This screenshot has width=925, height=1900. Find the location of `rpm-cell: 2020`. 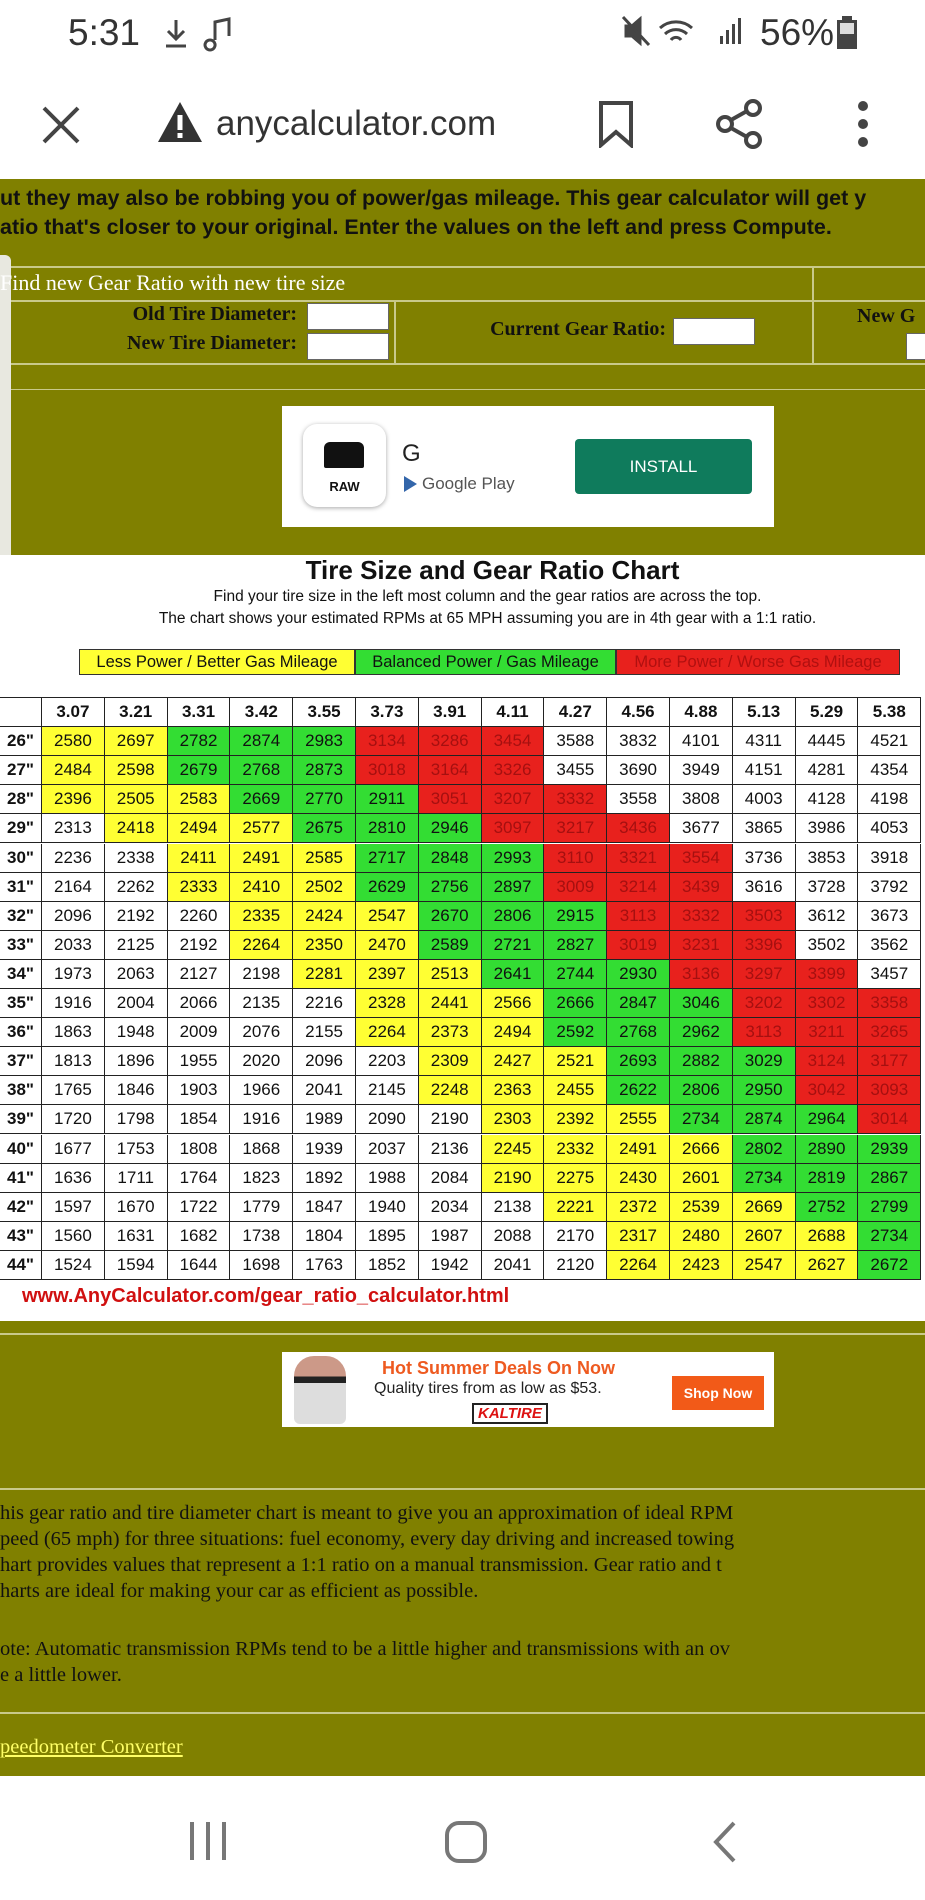

rpm-cell: 2020 is located at coordinates (262, 1062).